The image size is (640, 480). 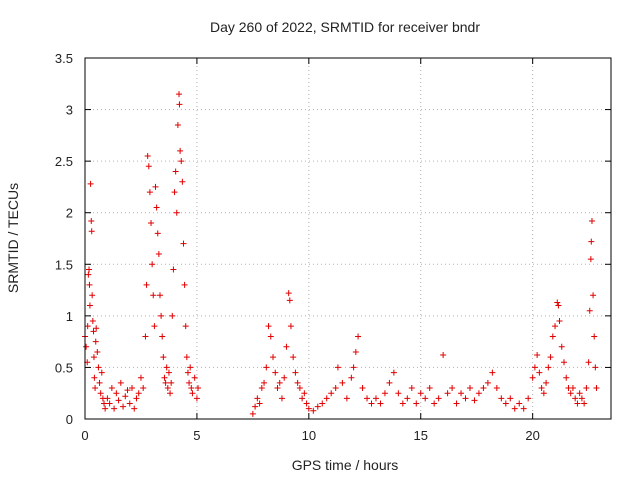 I want to click on y-tick-label: 1, so click(x=69, y=316).